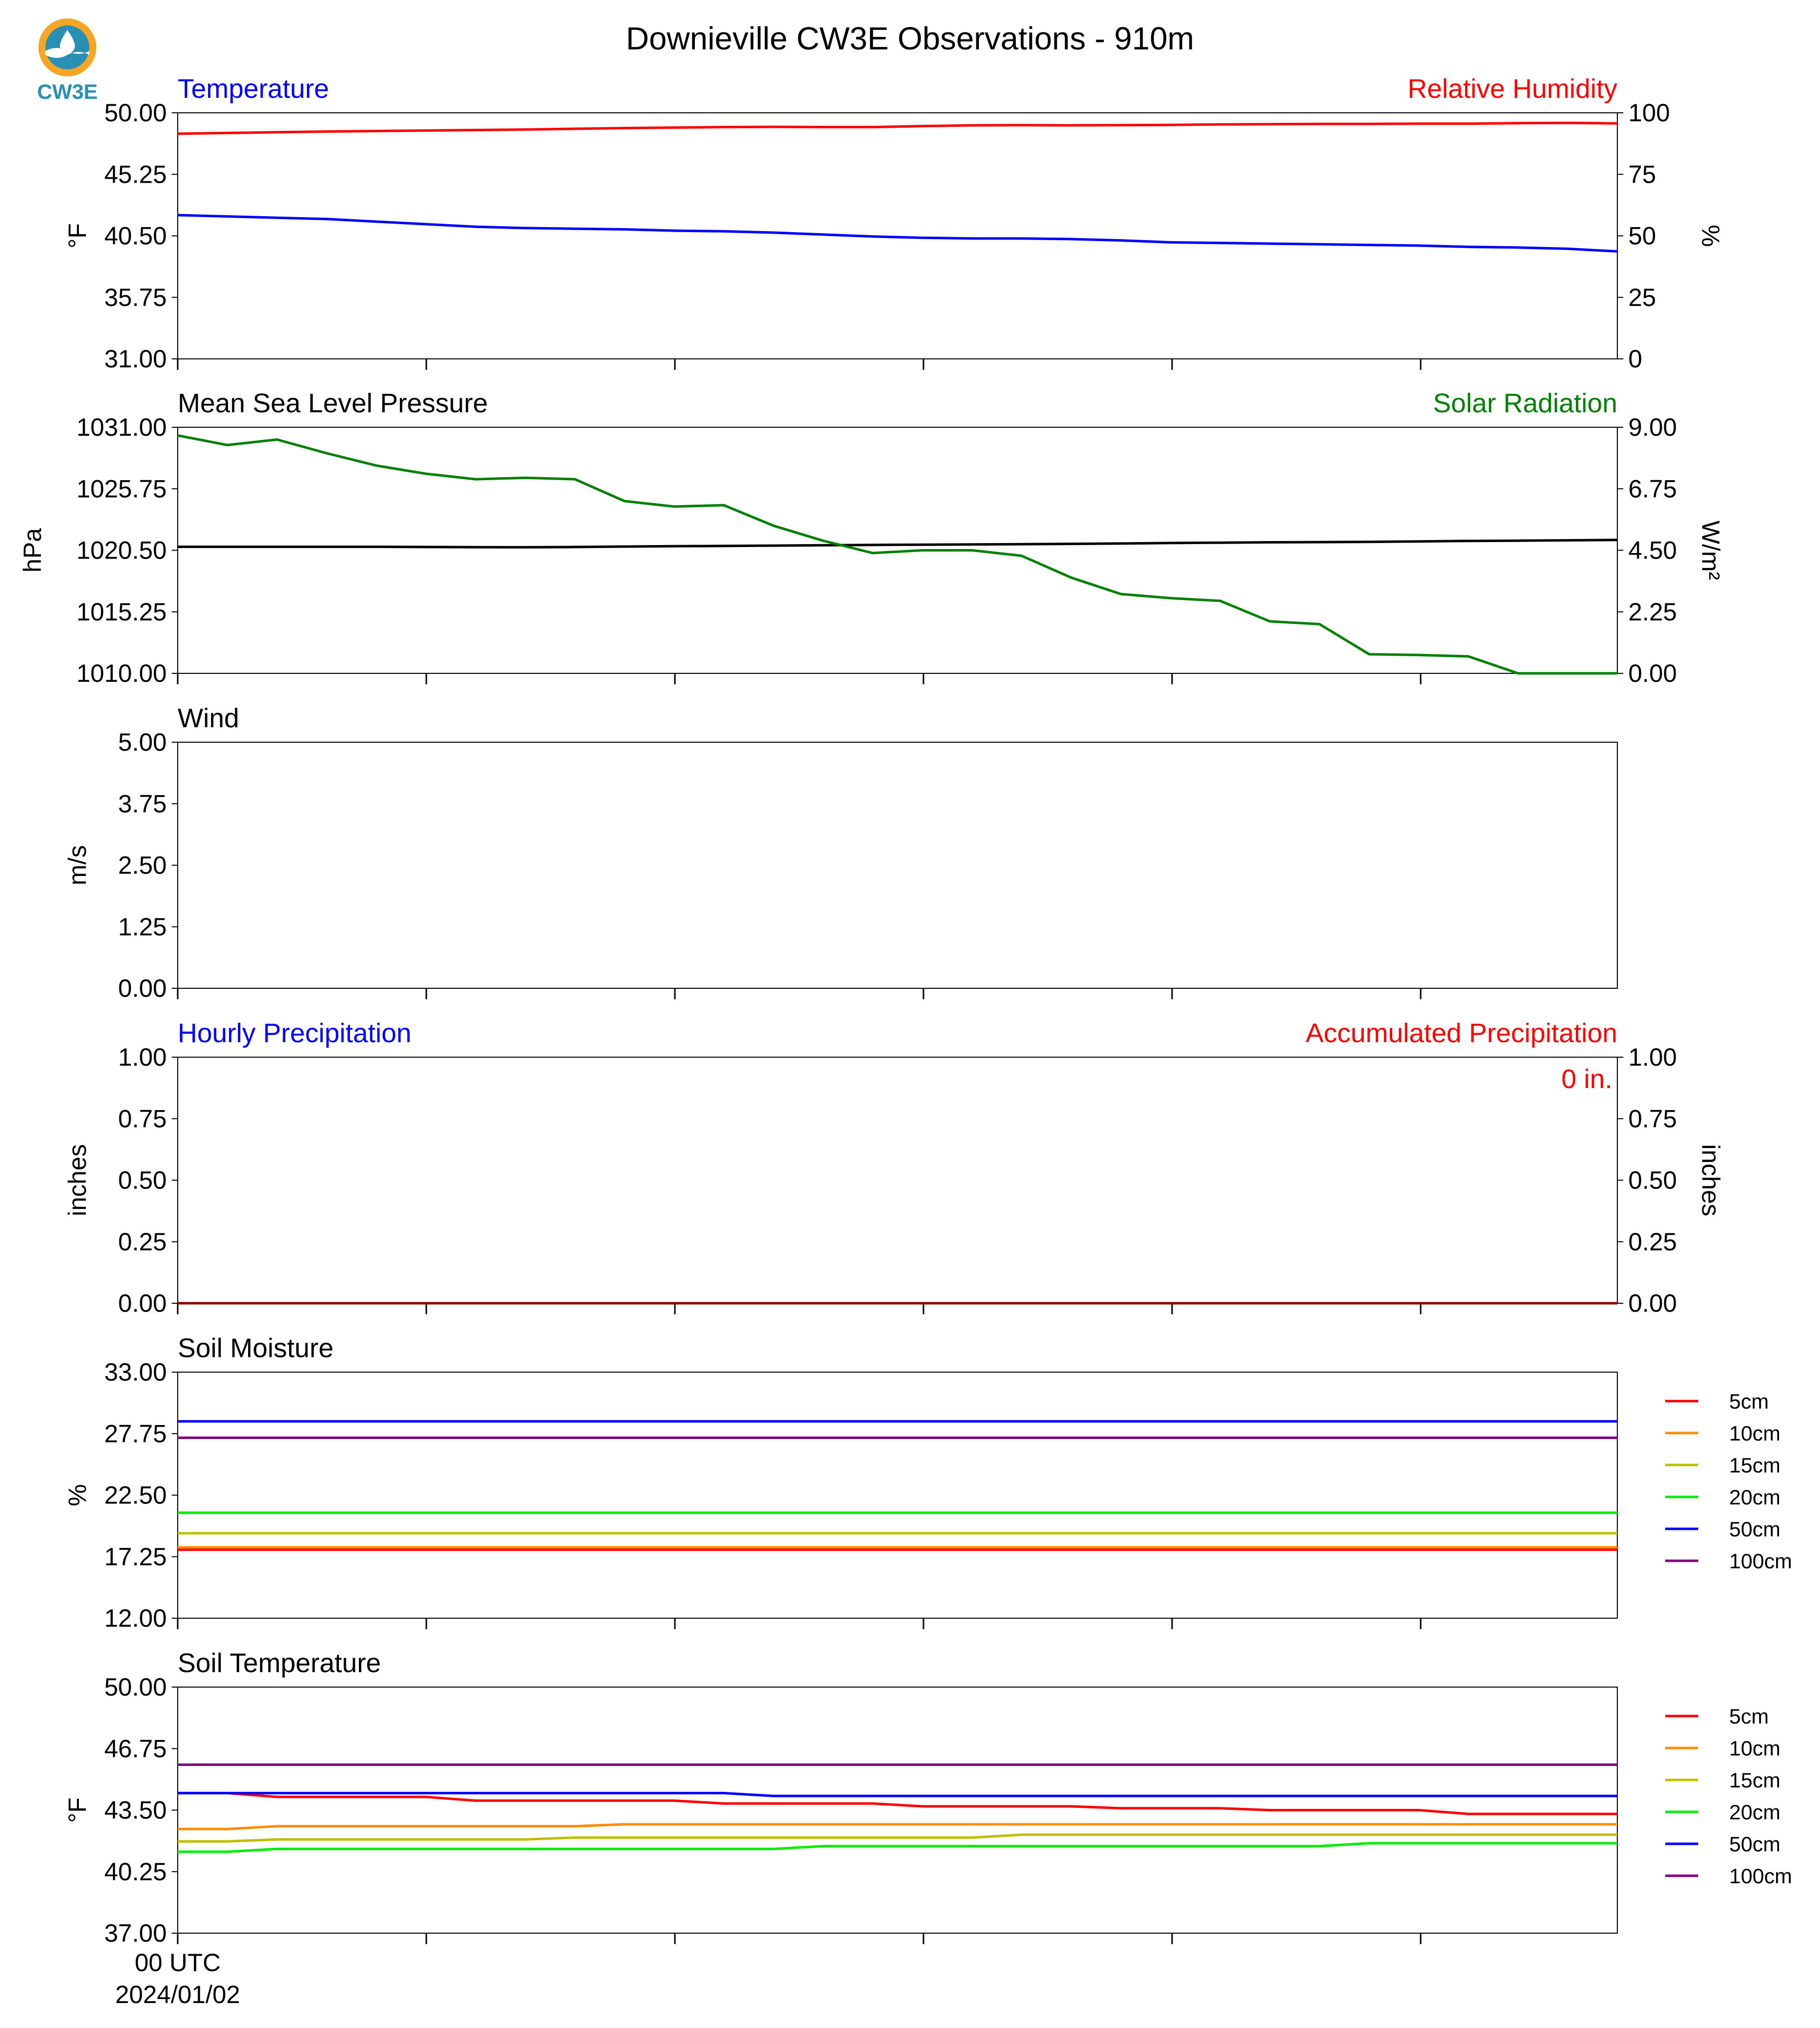 The height and width of the screenshot is (2028, 1820). I want to click on y-tick-label: 0.75, so click(142, 1119).